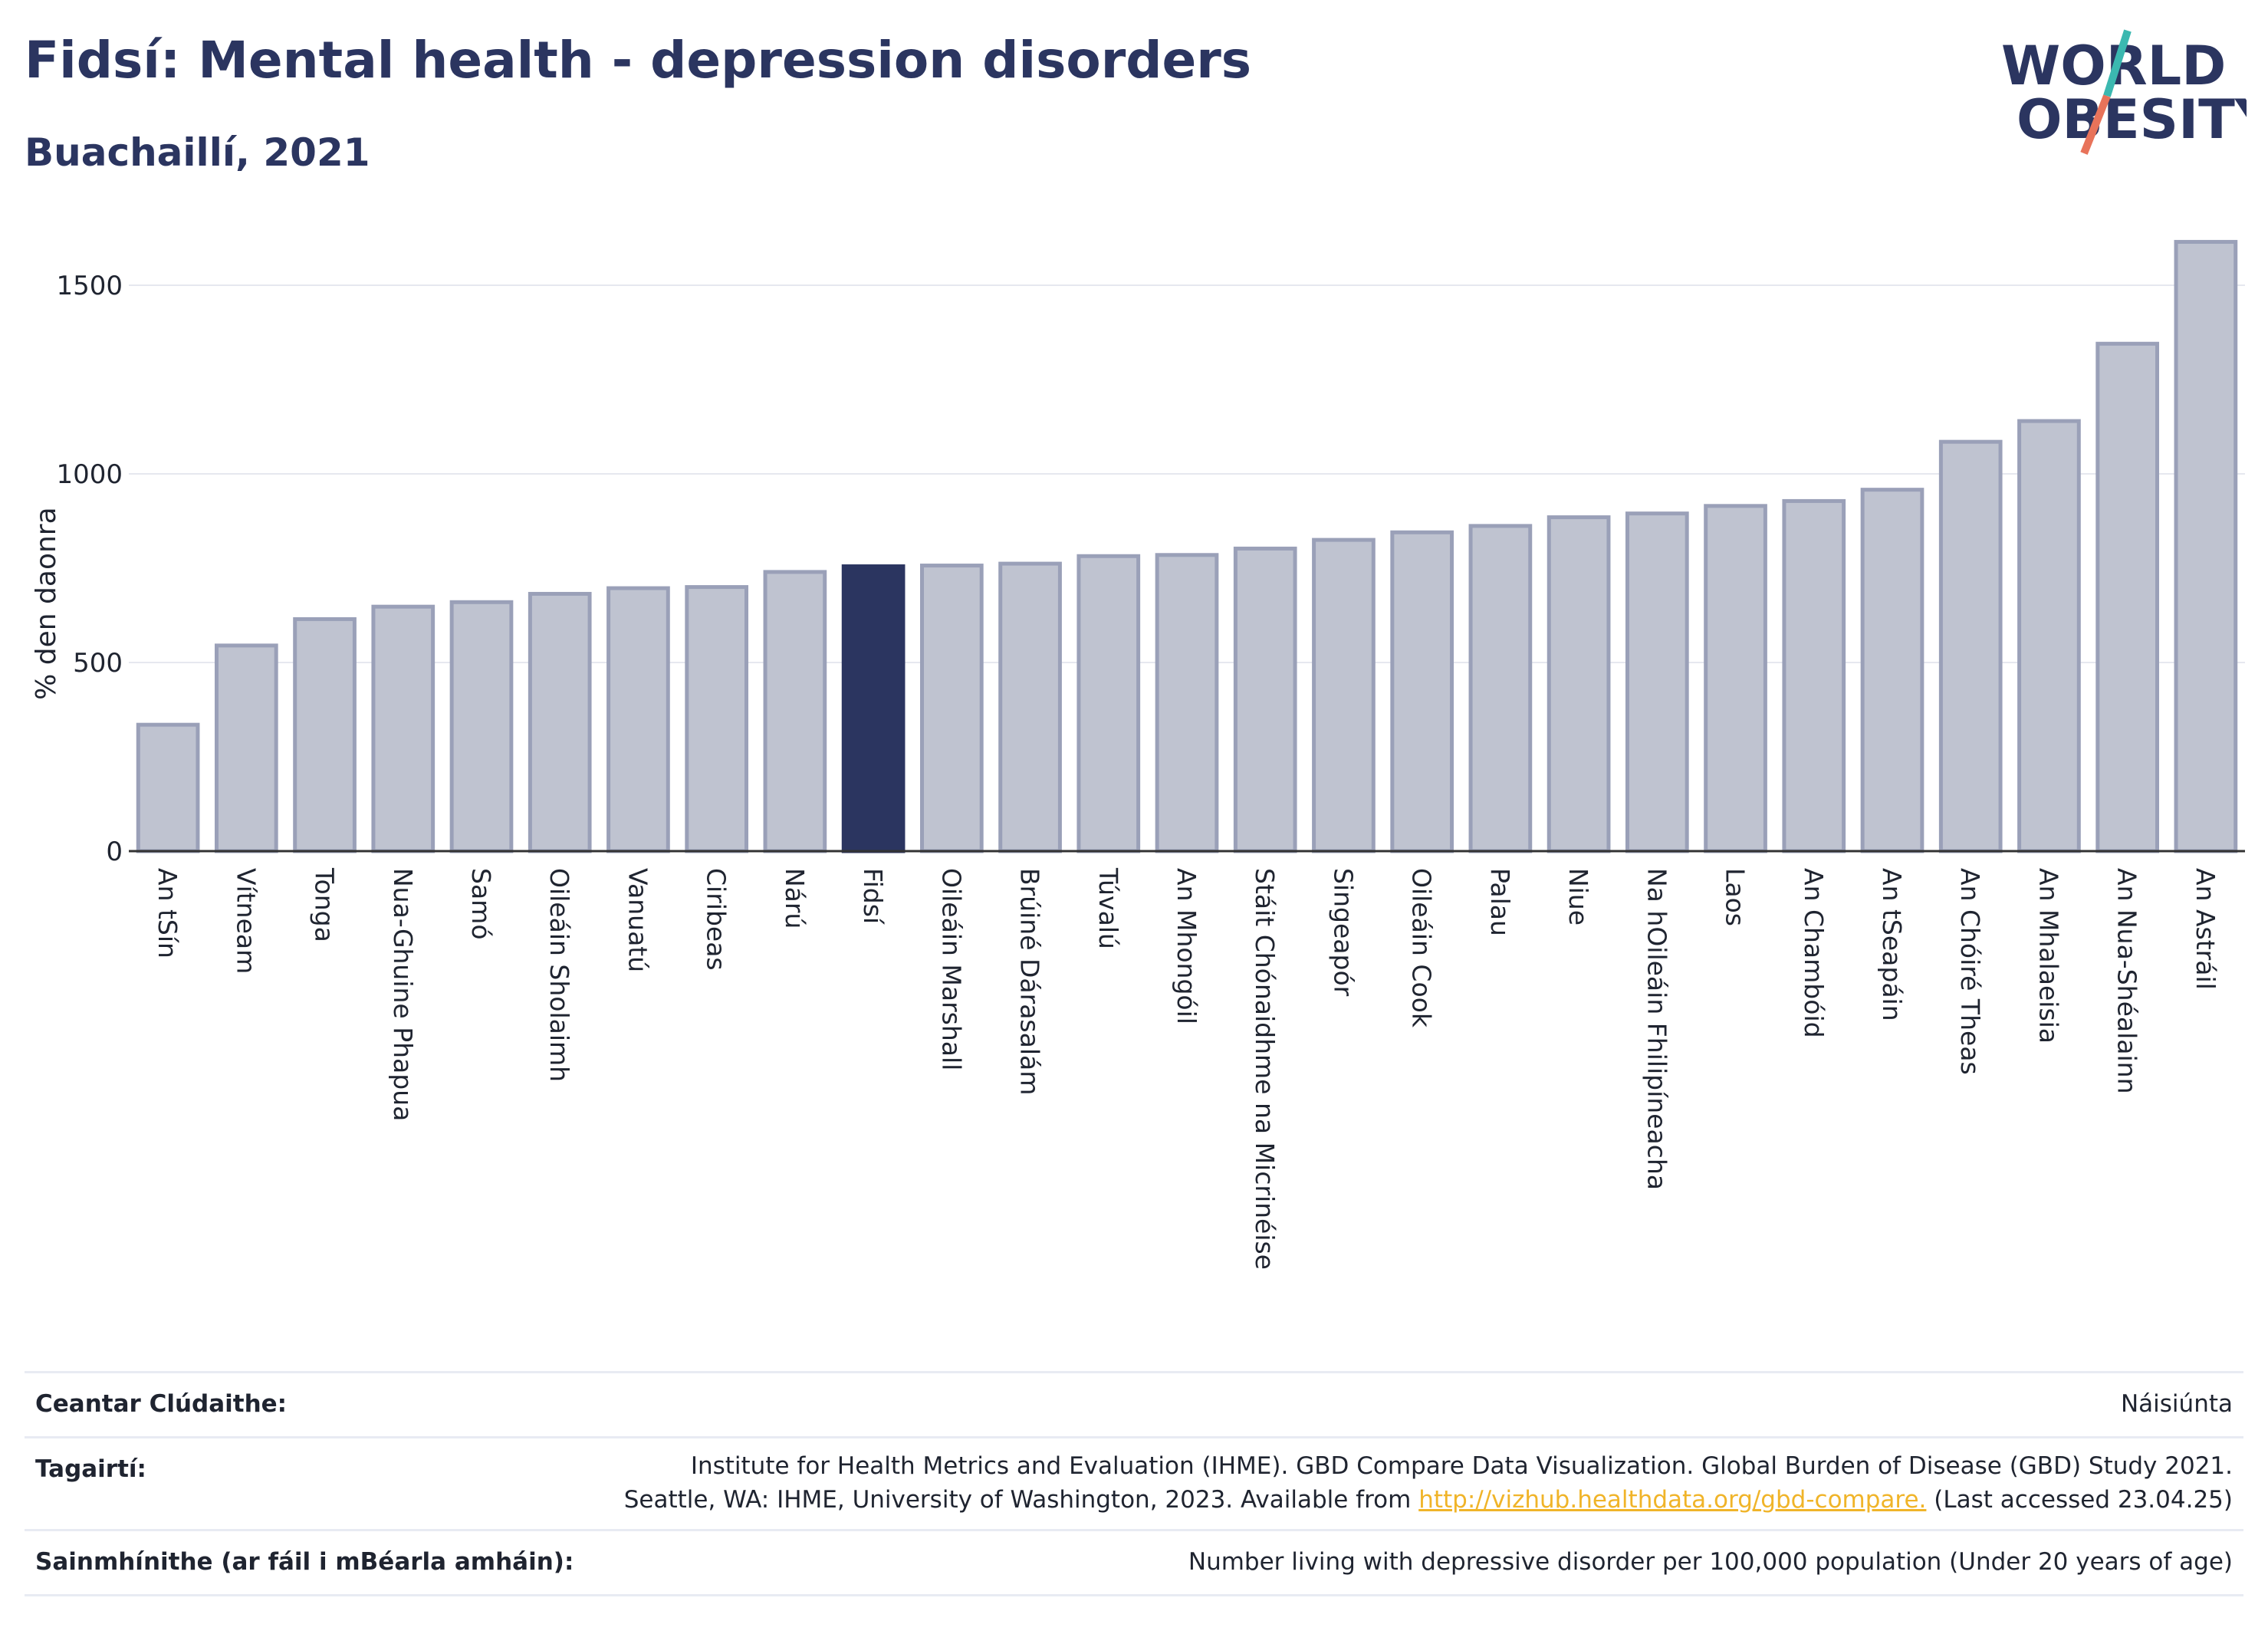  Describe the element at coordinates (1134, 1404) in the screenshot. I see `footer-row-coverage: Ceantar Clúdaithe: Náisiúnta` at that location.